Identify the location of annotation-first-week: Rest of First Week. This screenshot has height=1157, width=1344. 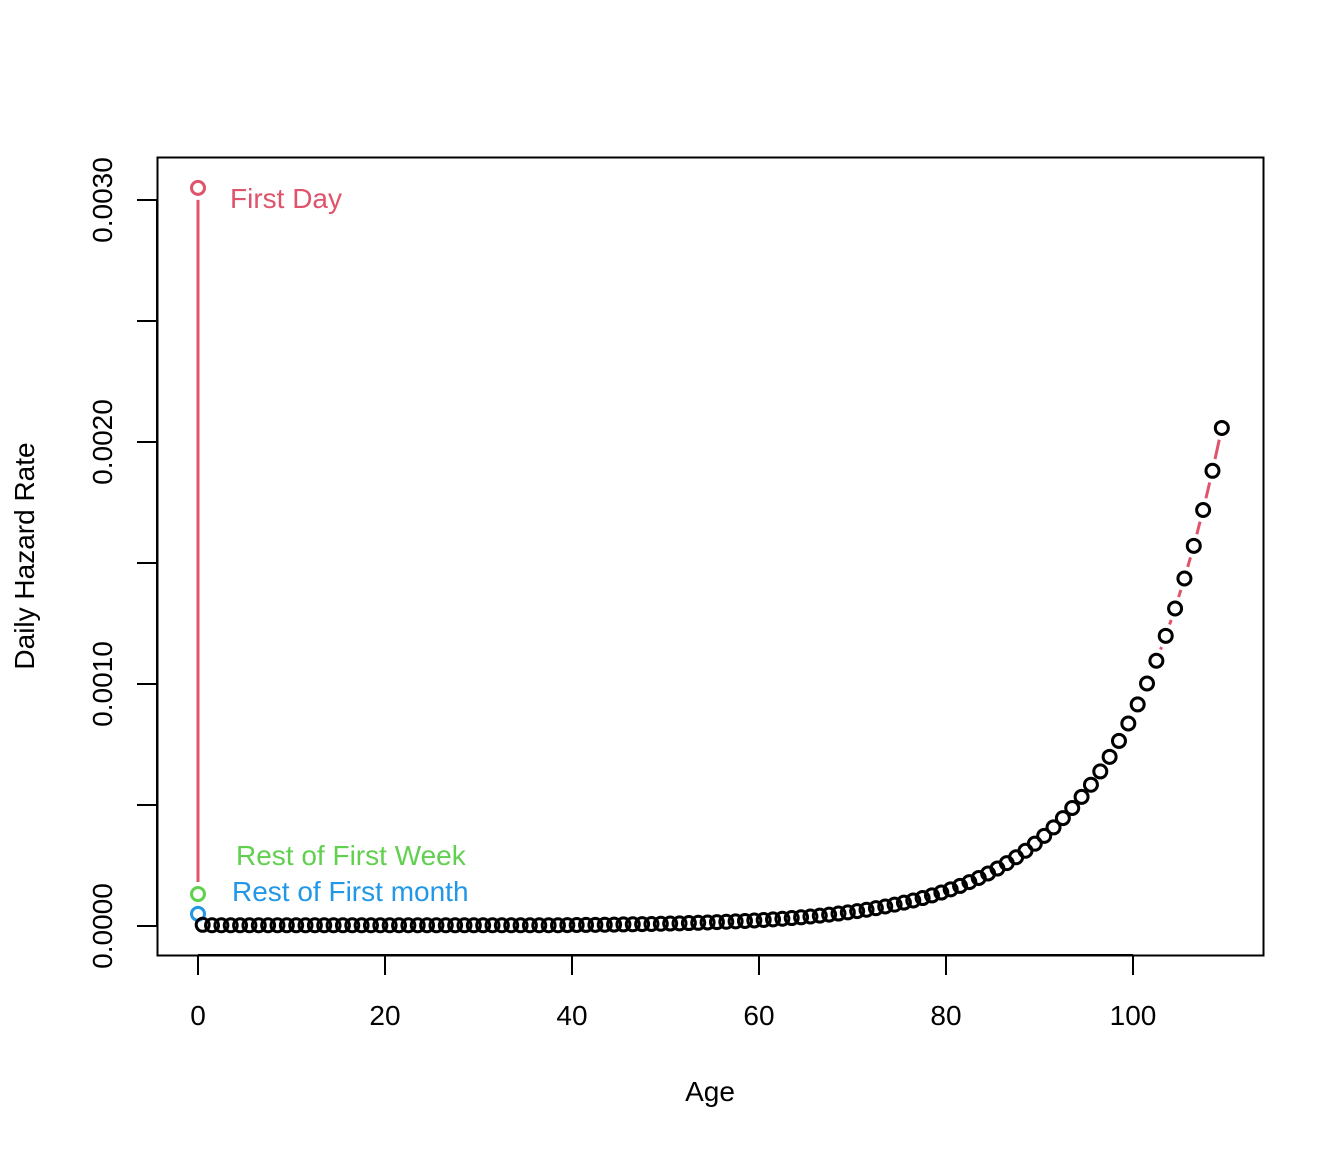
(351, 855).